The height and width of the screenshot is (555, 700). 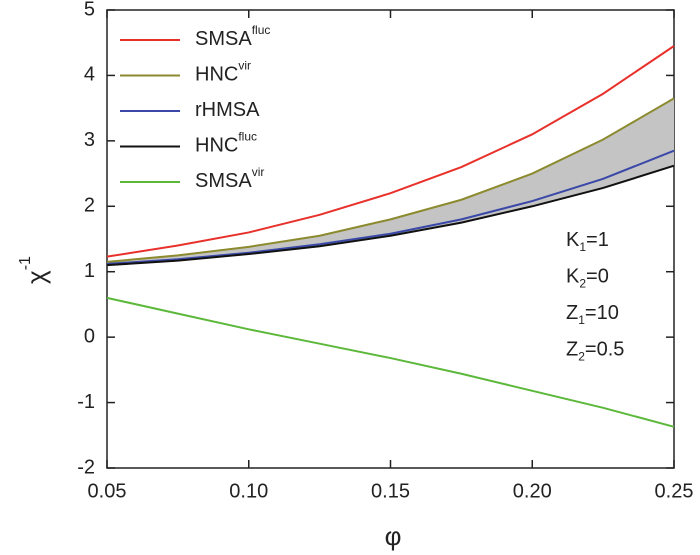 I want to click on legend-label: SMSAvir, so click(x=229, y=178).